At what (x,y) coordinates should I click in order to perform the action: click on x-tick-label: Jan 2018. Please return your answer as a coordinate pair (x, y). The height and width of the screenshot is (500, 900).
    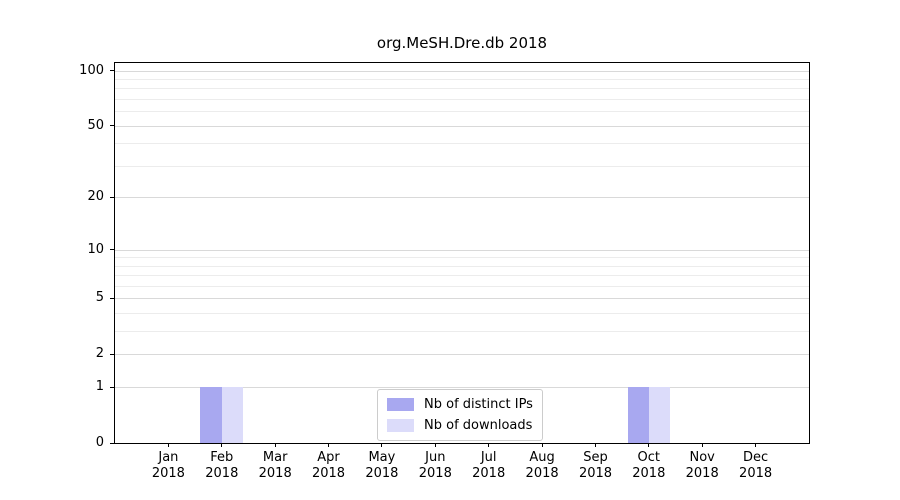
    Looking at the image, I should click on (168, 466).